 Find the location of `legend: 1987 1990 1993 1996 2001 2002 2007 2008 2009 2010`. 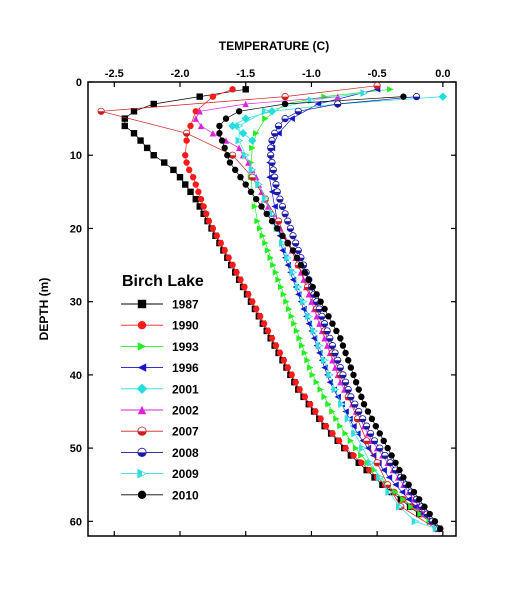

legend: 1987 1990 1993 1996 2001 2002 2007 2008 2009 2010 is located at coordinates (160, 400).